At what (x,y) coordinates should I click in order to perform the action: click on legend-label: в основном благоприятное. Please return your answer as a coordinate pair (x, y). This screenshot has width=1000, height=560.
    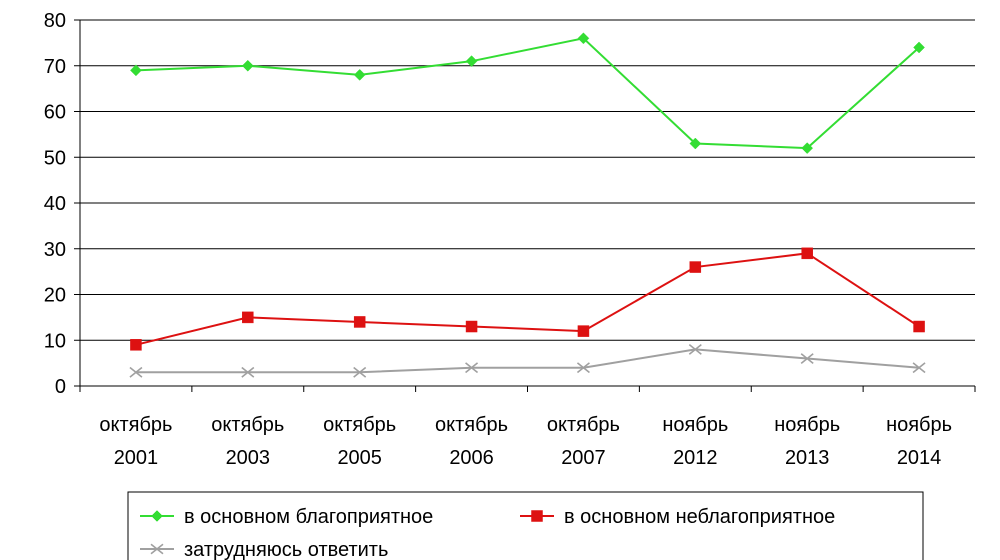
    Looking at the image, I should click on (308, 517).